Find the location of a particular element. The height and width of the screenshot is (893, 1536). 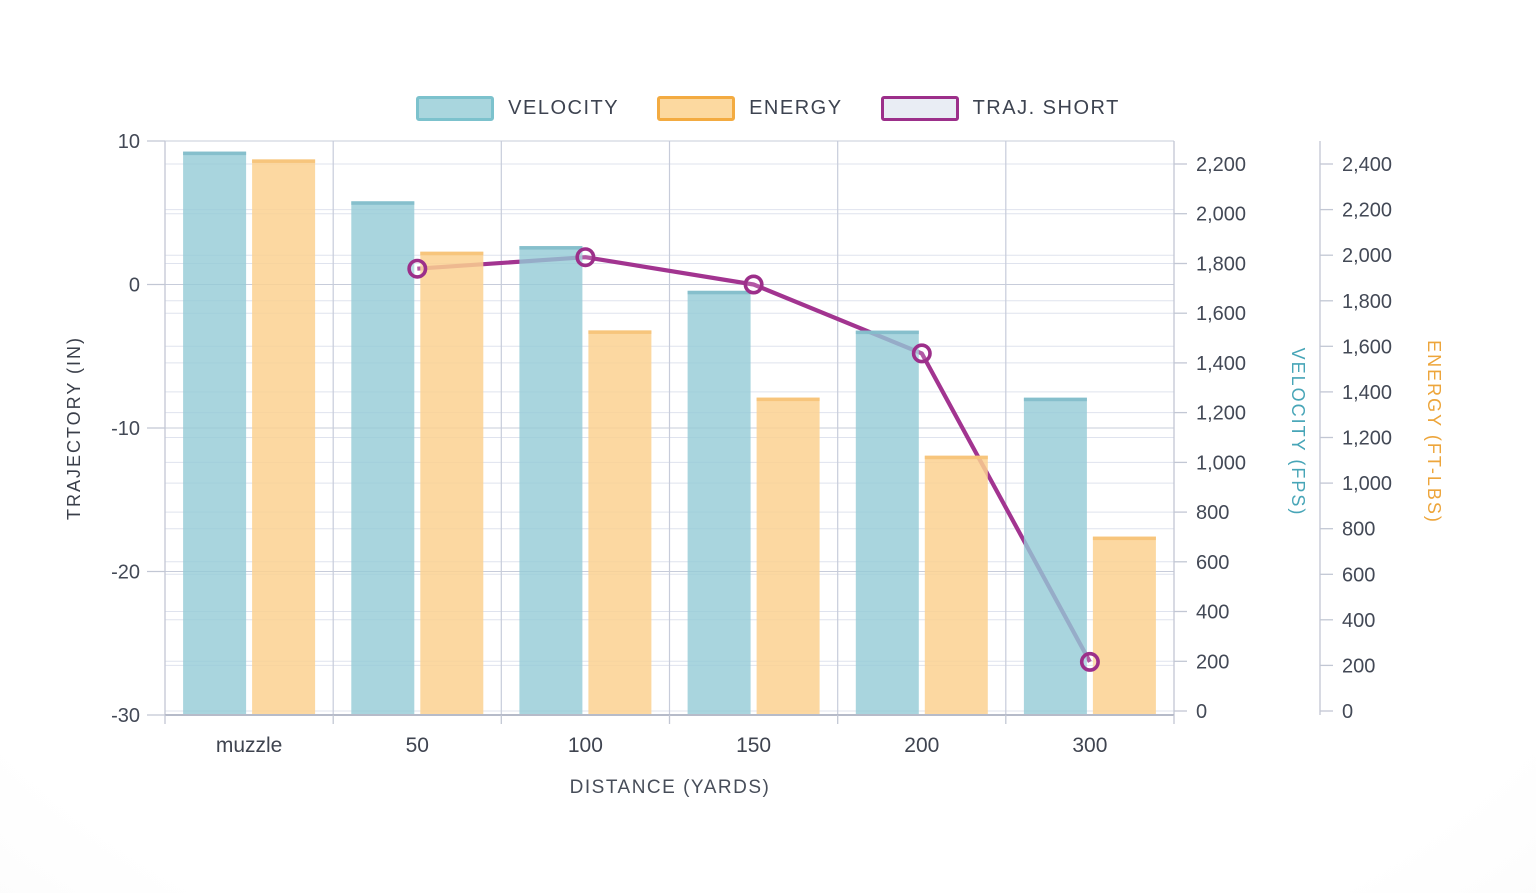

velocity-tick-label: 400 is located at coordinates (1212, 613).